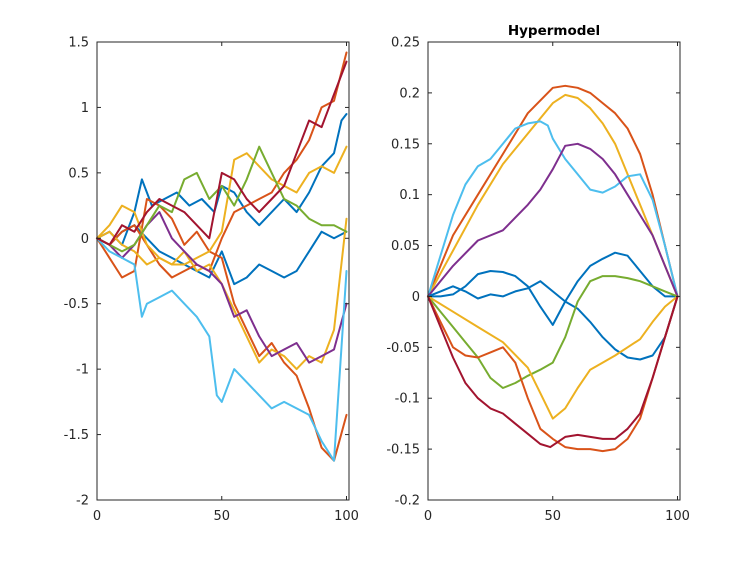 This screenshot has width=749, height=562. What do you see at coordinates (409, 93) in the screenshot?
I see `y-tick-label: 0.2` at bounding box center [409, 93].